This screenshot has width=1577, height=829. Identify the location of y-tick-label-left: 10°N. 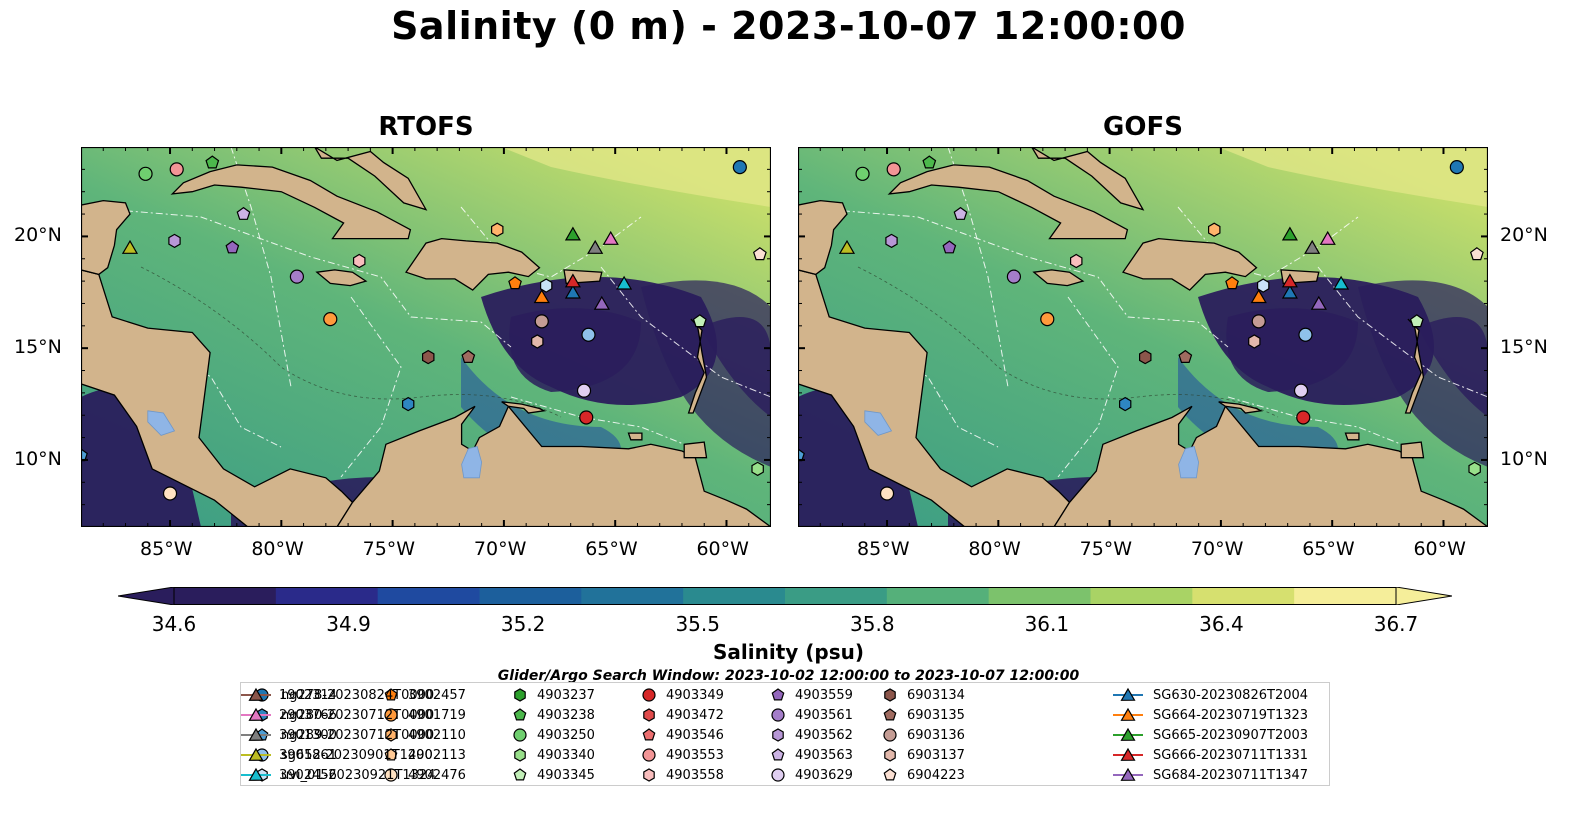
(38, 458).